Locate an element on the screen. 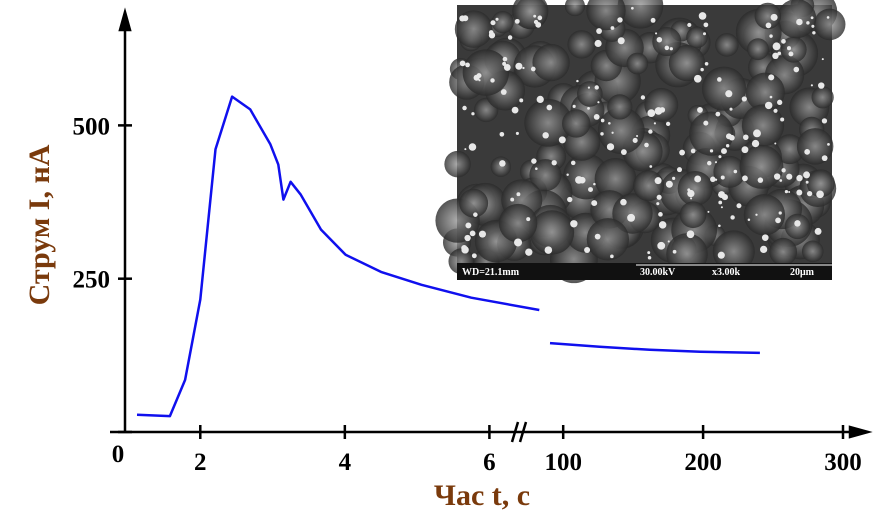  sem-info-bar is located at coordinates (644, 271).